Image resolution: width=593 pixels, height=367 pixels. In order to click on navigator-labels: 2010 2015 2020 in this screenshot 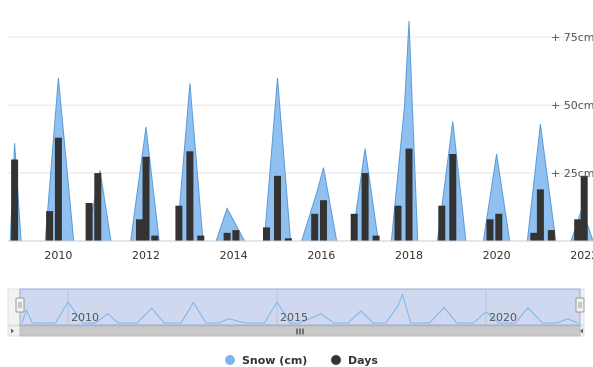, I will do `click(292, 307)`.